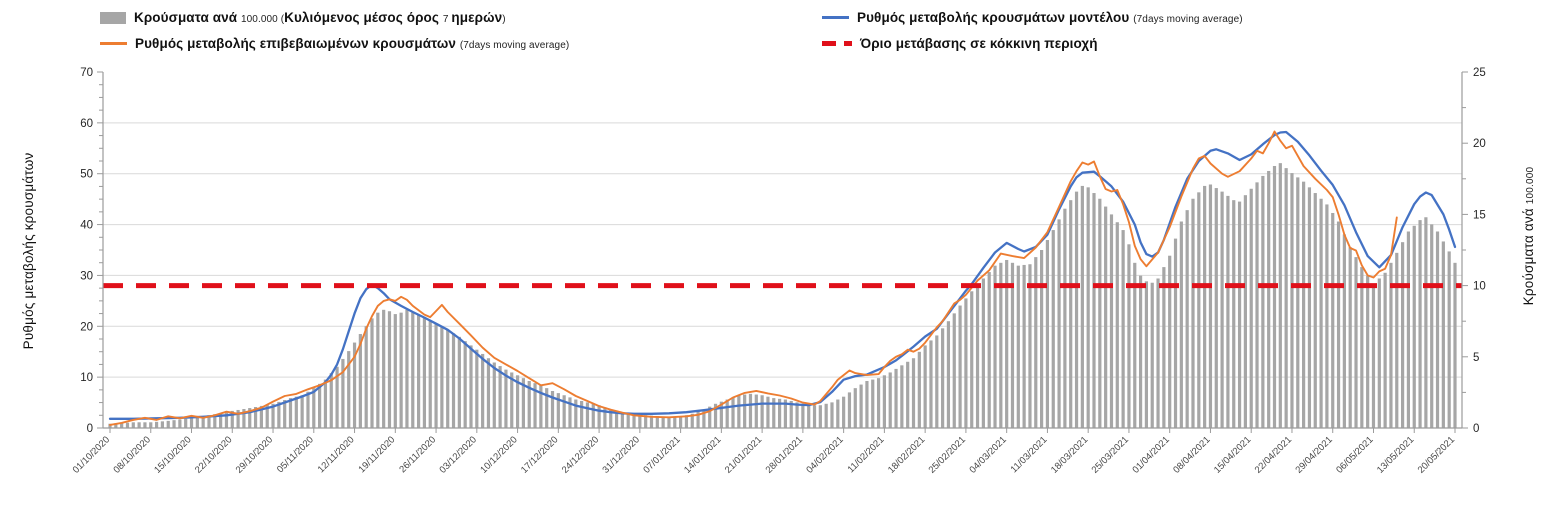 This screenshot has height=510, width=1555. What do you see at coordinates (172, 454) in the screenshot?
I see `x-tick-label: 15/10/2020` at bounding box center [172, 454].